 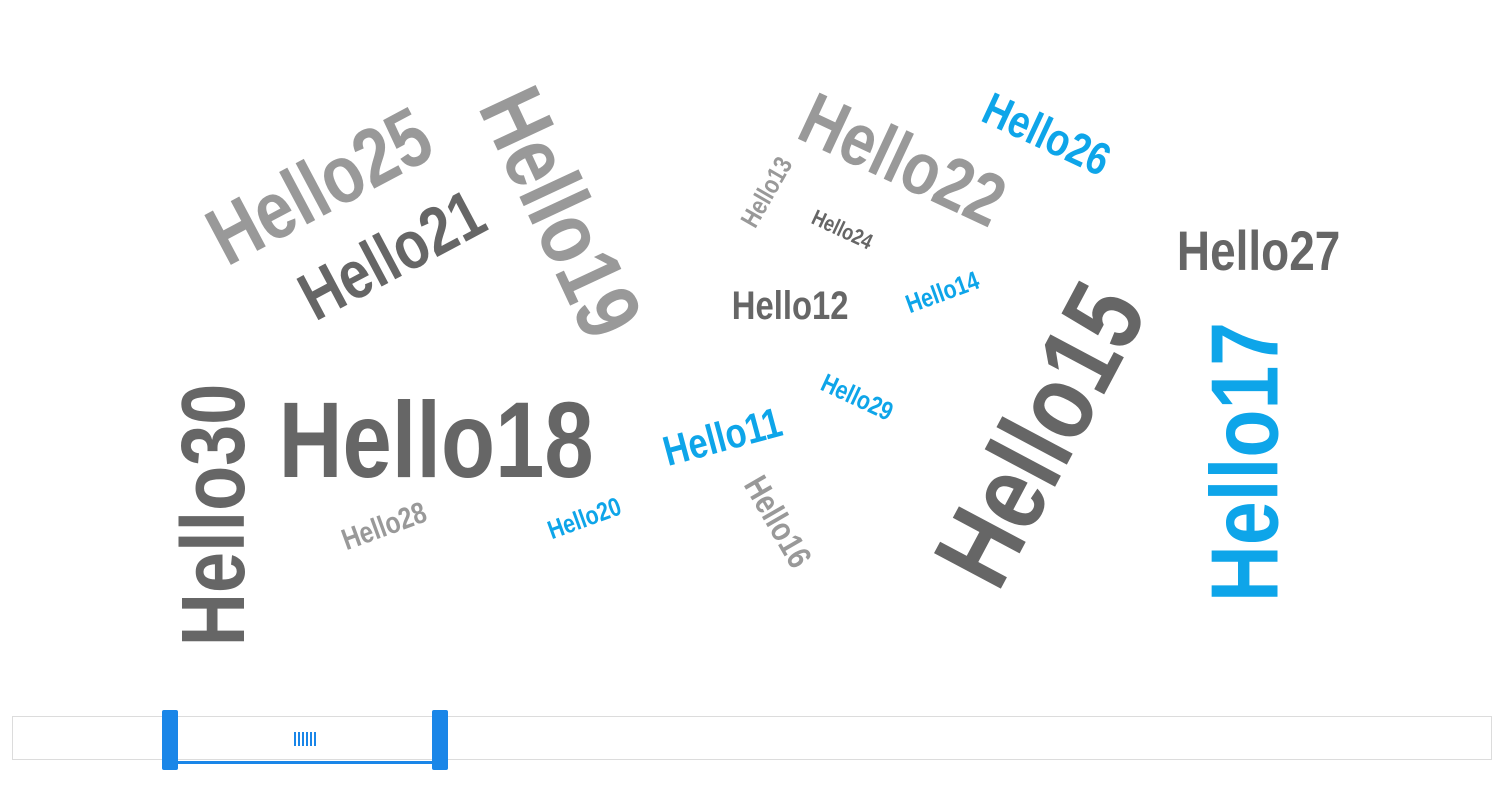 I want to click on word-hello28: Hello28, so click(x=383, y=527).